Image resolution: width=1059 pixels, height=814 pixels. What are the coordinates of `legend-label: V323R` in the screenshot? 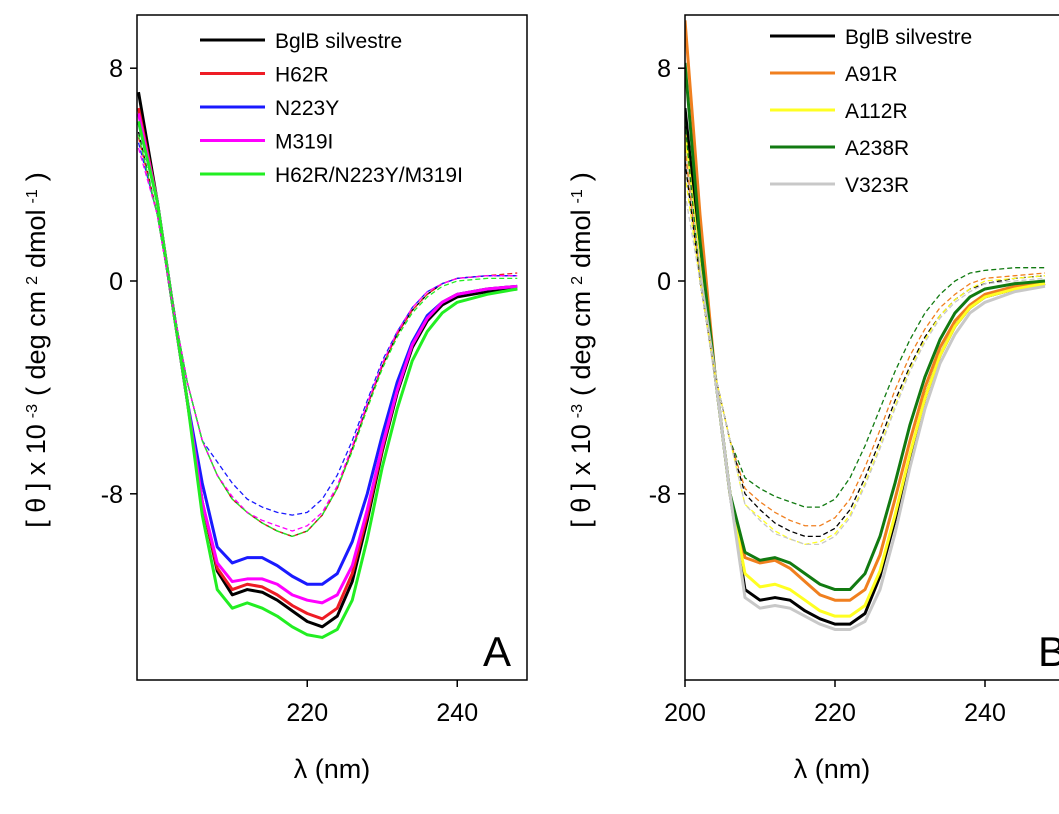 It's located at (877, 185).